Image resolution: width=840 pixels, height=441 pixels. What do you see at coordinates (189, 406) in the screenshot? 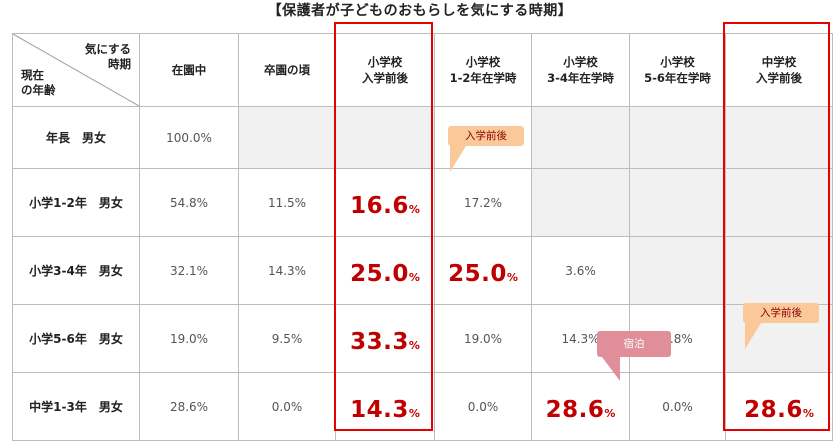
I see `table-cell: 28.6%` at bounding box center [189, 406].